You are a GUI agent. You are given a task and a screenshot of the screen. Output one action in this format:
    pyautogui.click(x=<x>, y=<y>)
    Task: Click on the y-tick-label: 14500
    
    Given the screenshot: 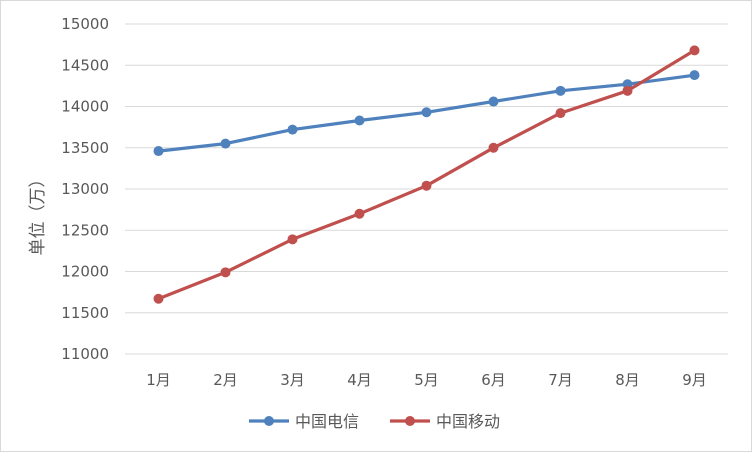 What is the action you would take?
    pyautogui.click(x=85, y=65)
    